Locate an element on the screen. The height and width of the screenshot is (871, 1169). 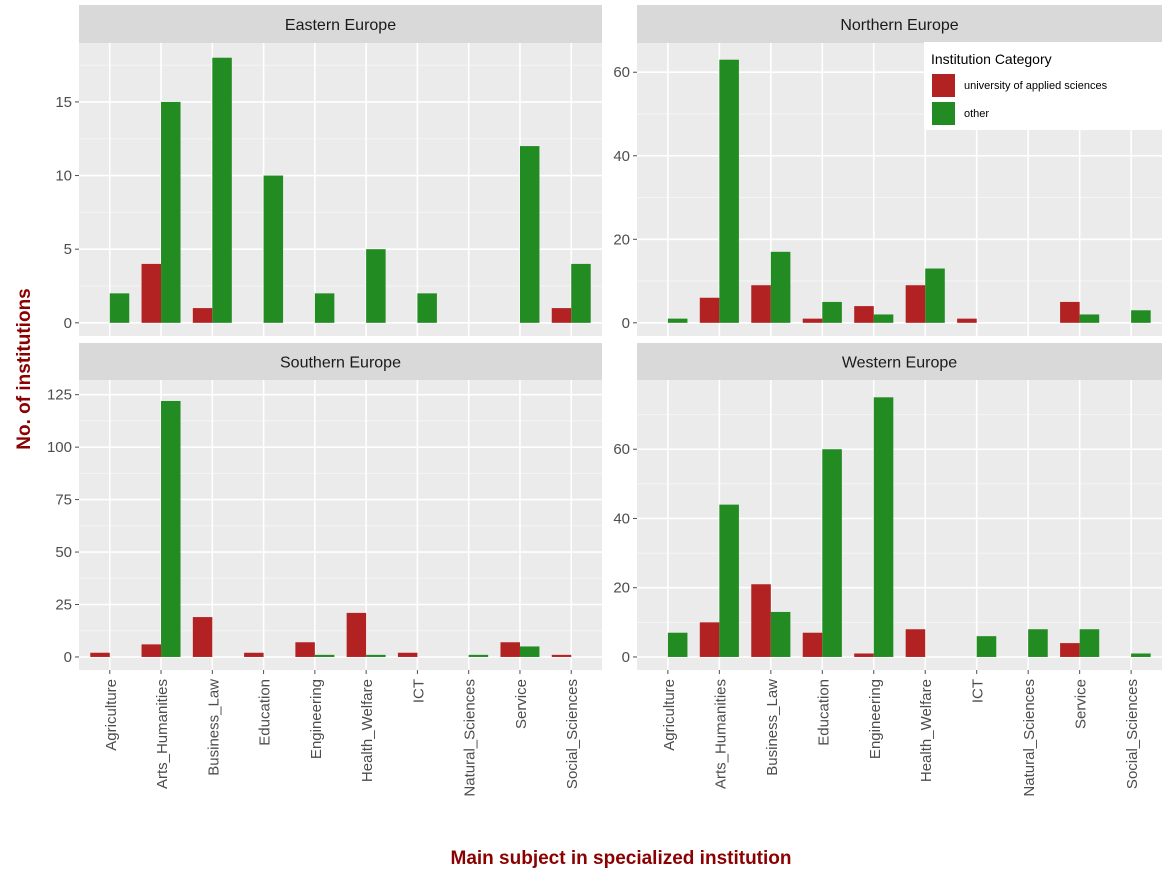
facet-strip-label: Southern Europe is located at coordinates (340, 363).